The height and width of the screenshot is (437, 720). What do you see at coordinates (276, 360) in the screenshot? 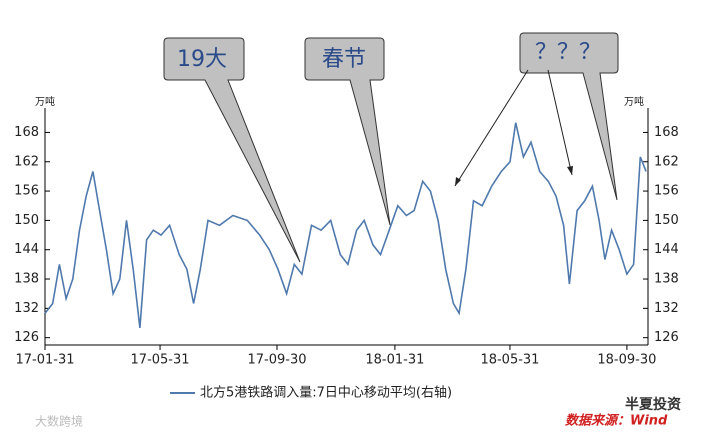
I see `x-tick-label: 17-09-30` at bounding box center [276, 360].